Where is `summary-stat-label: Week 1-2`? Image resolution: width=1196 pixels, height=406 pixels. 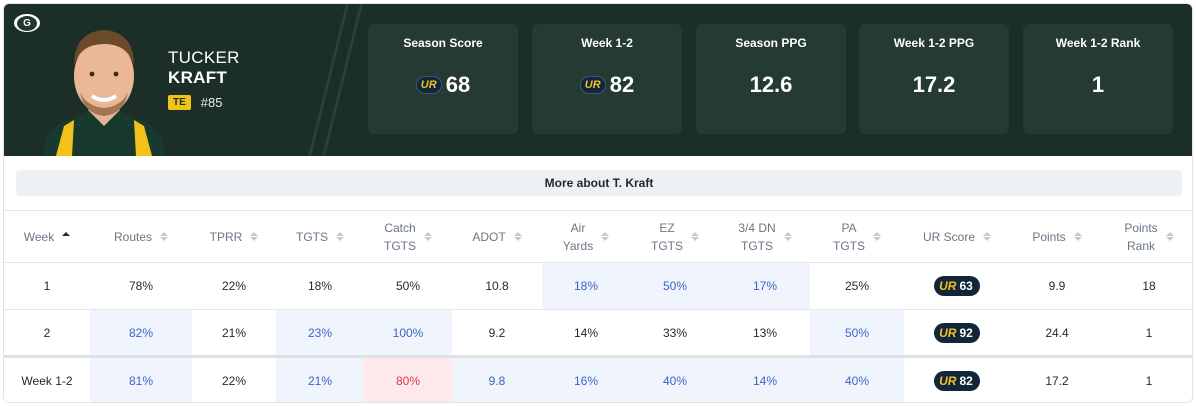
summary-stat-label: Week 1-2 is located at coordinates (607, 43).